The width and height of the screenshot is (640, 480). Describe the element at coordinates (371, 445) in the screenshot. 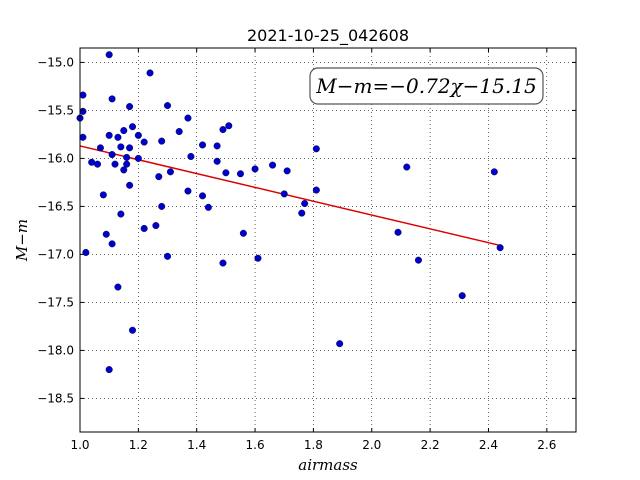

I see `x-tick-label: 2.0` at that location.